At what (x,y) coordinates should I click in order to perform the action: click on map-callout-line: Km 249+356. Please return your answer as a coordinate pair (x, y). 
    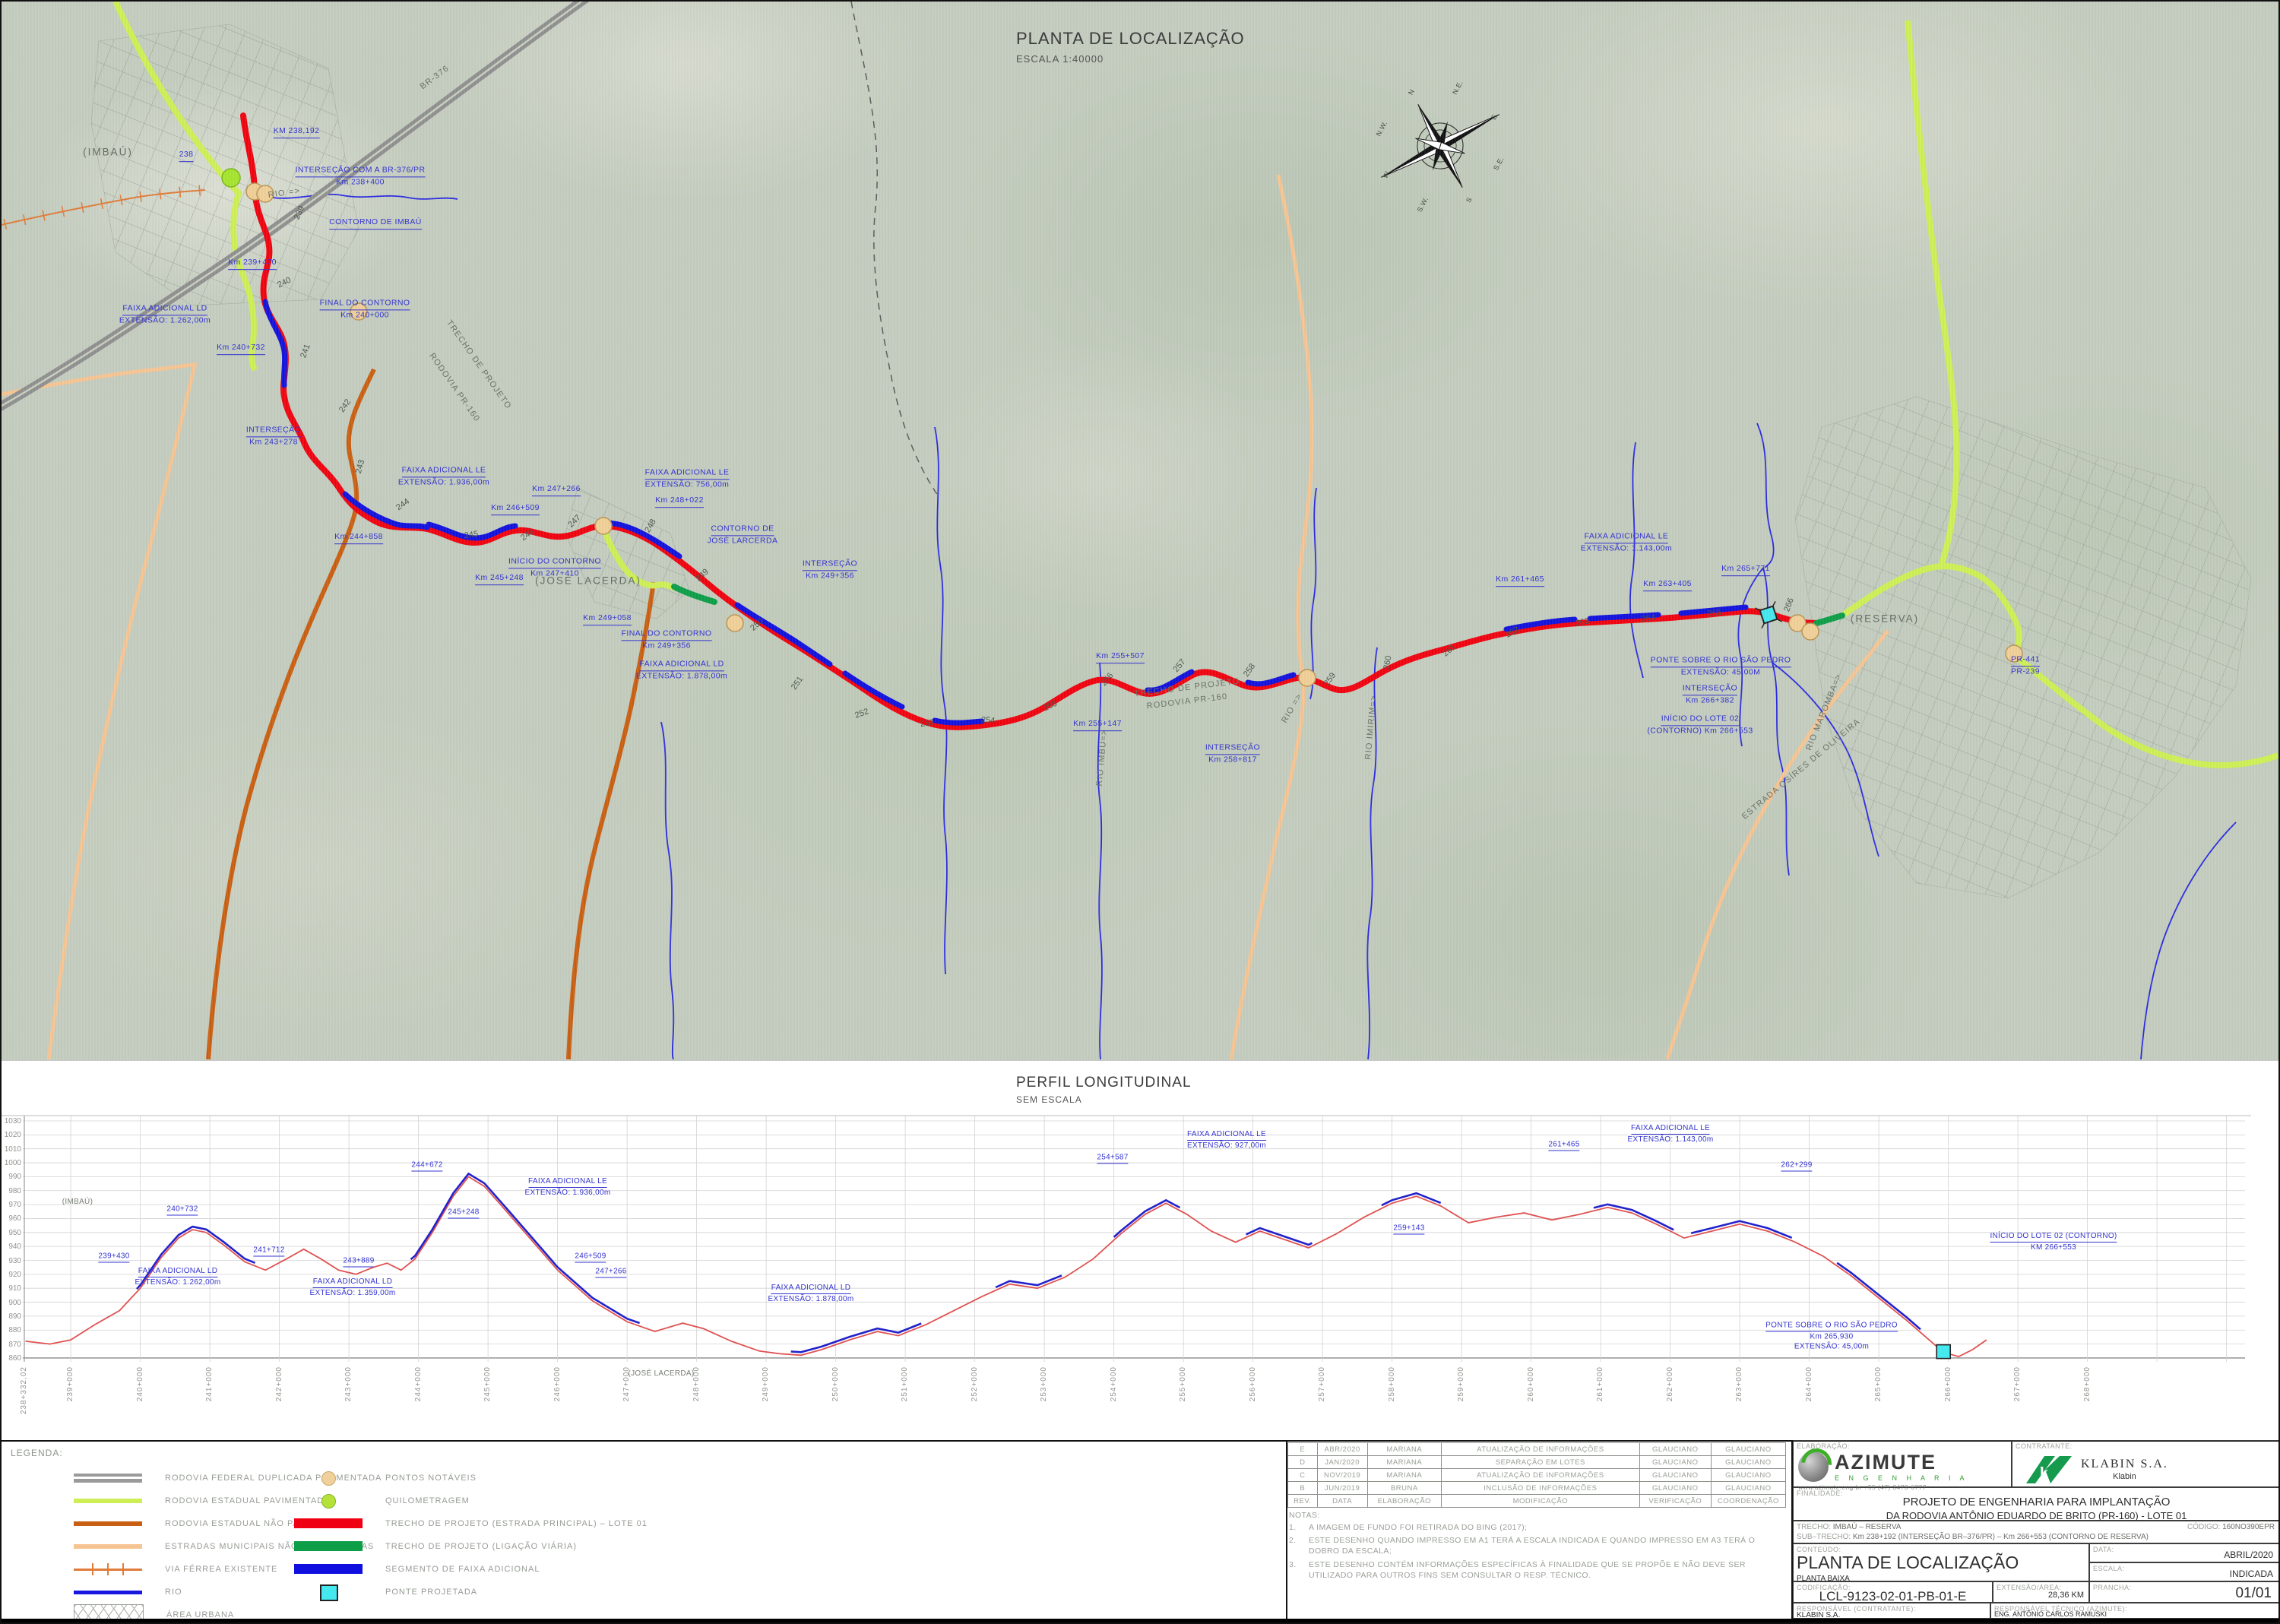
    Looking at the image, I should click on (666, 645).